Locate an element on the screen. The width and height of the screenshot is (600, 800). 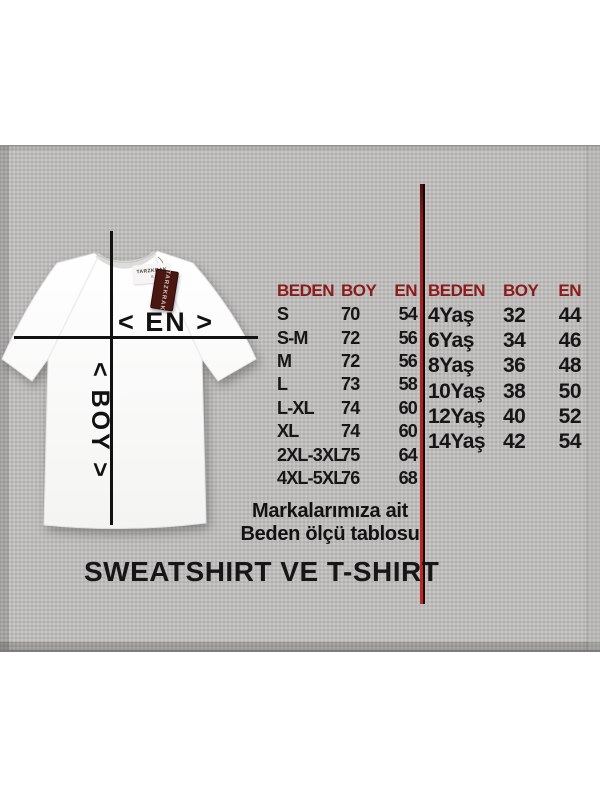
kids-size-table: BEDEN BOY EN 4Yaş 32 44 6Yaş 34 46 is located at coordinates (505, 366).